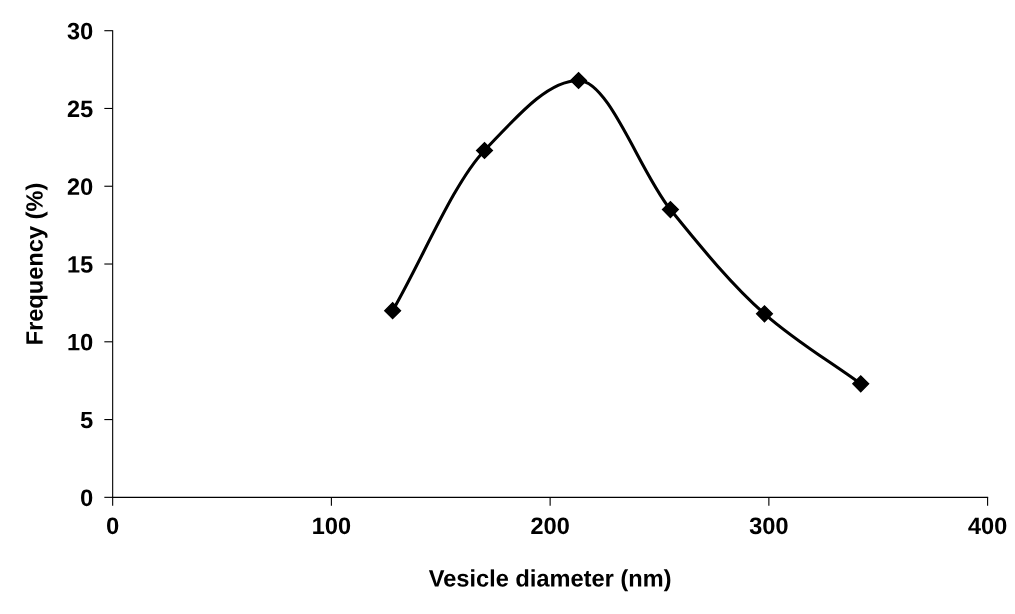 The image size is (1015, 614). Describe the element at coordinates (86, 420) in the screenshot. I see `y-tick-label: 5` at that location.